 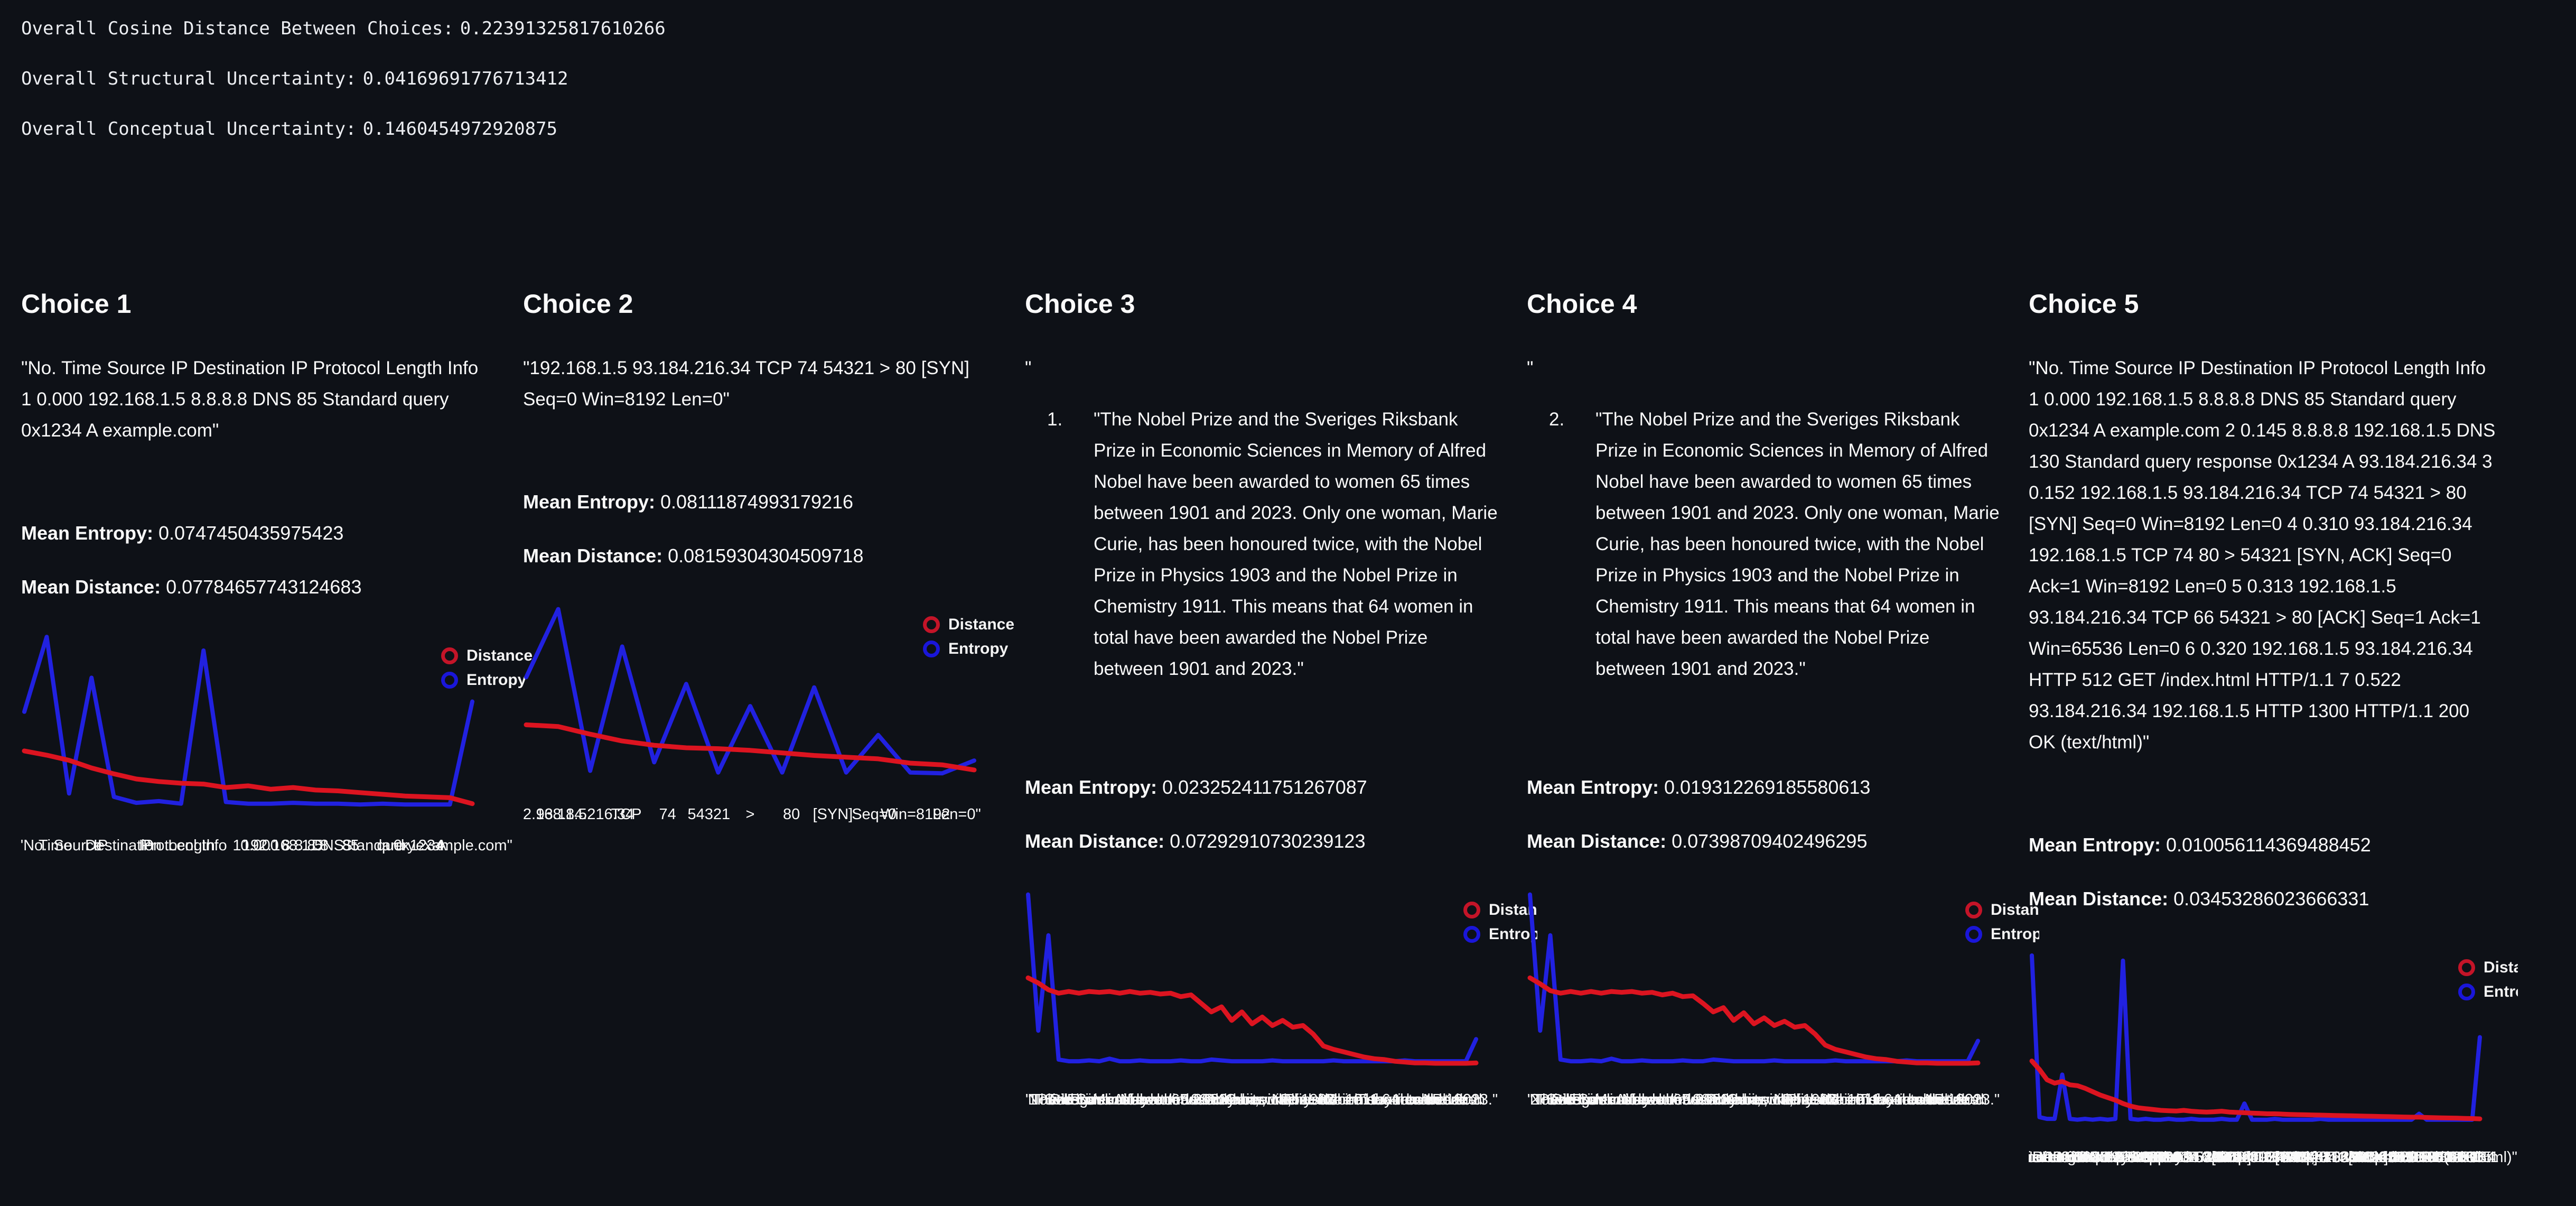 I want to click on choice-2-mean-entropy: Mean Entropy: 0.08111874993179216, so click(x=760, y=502).